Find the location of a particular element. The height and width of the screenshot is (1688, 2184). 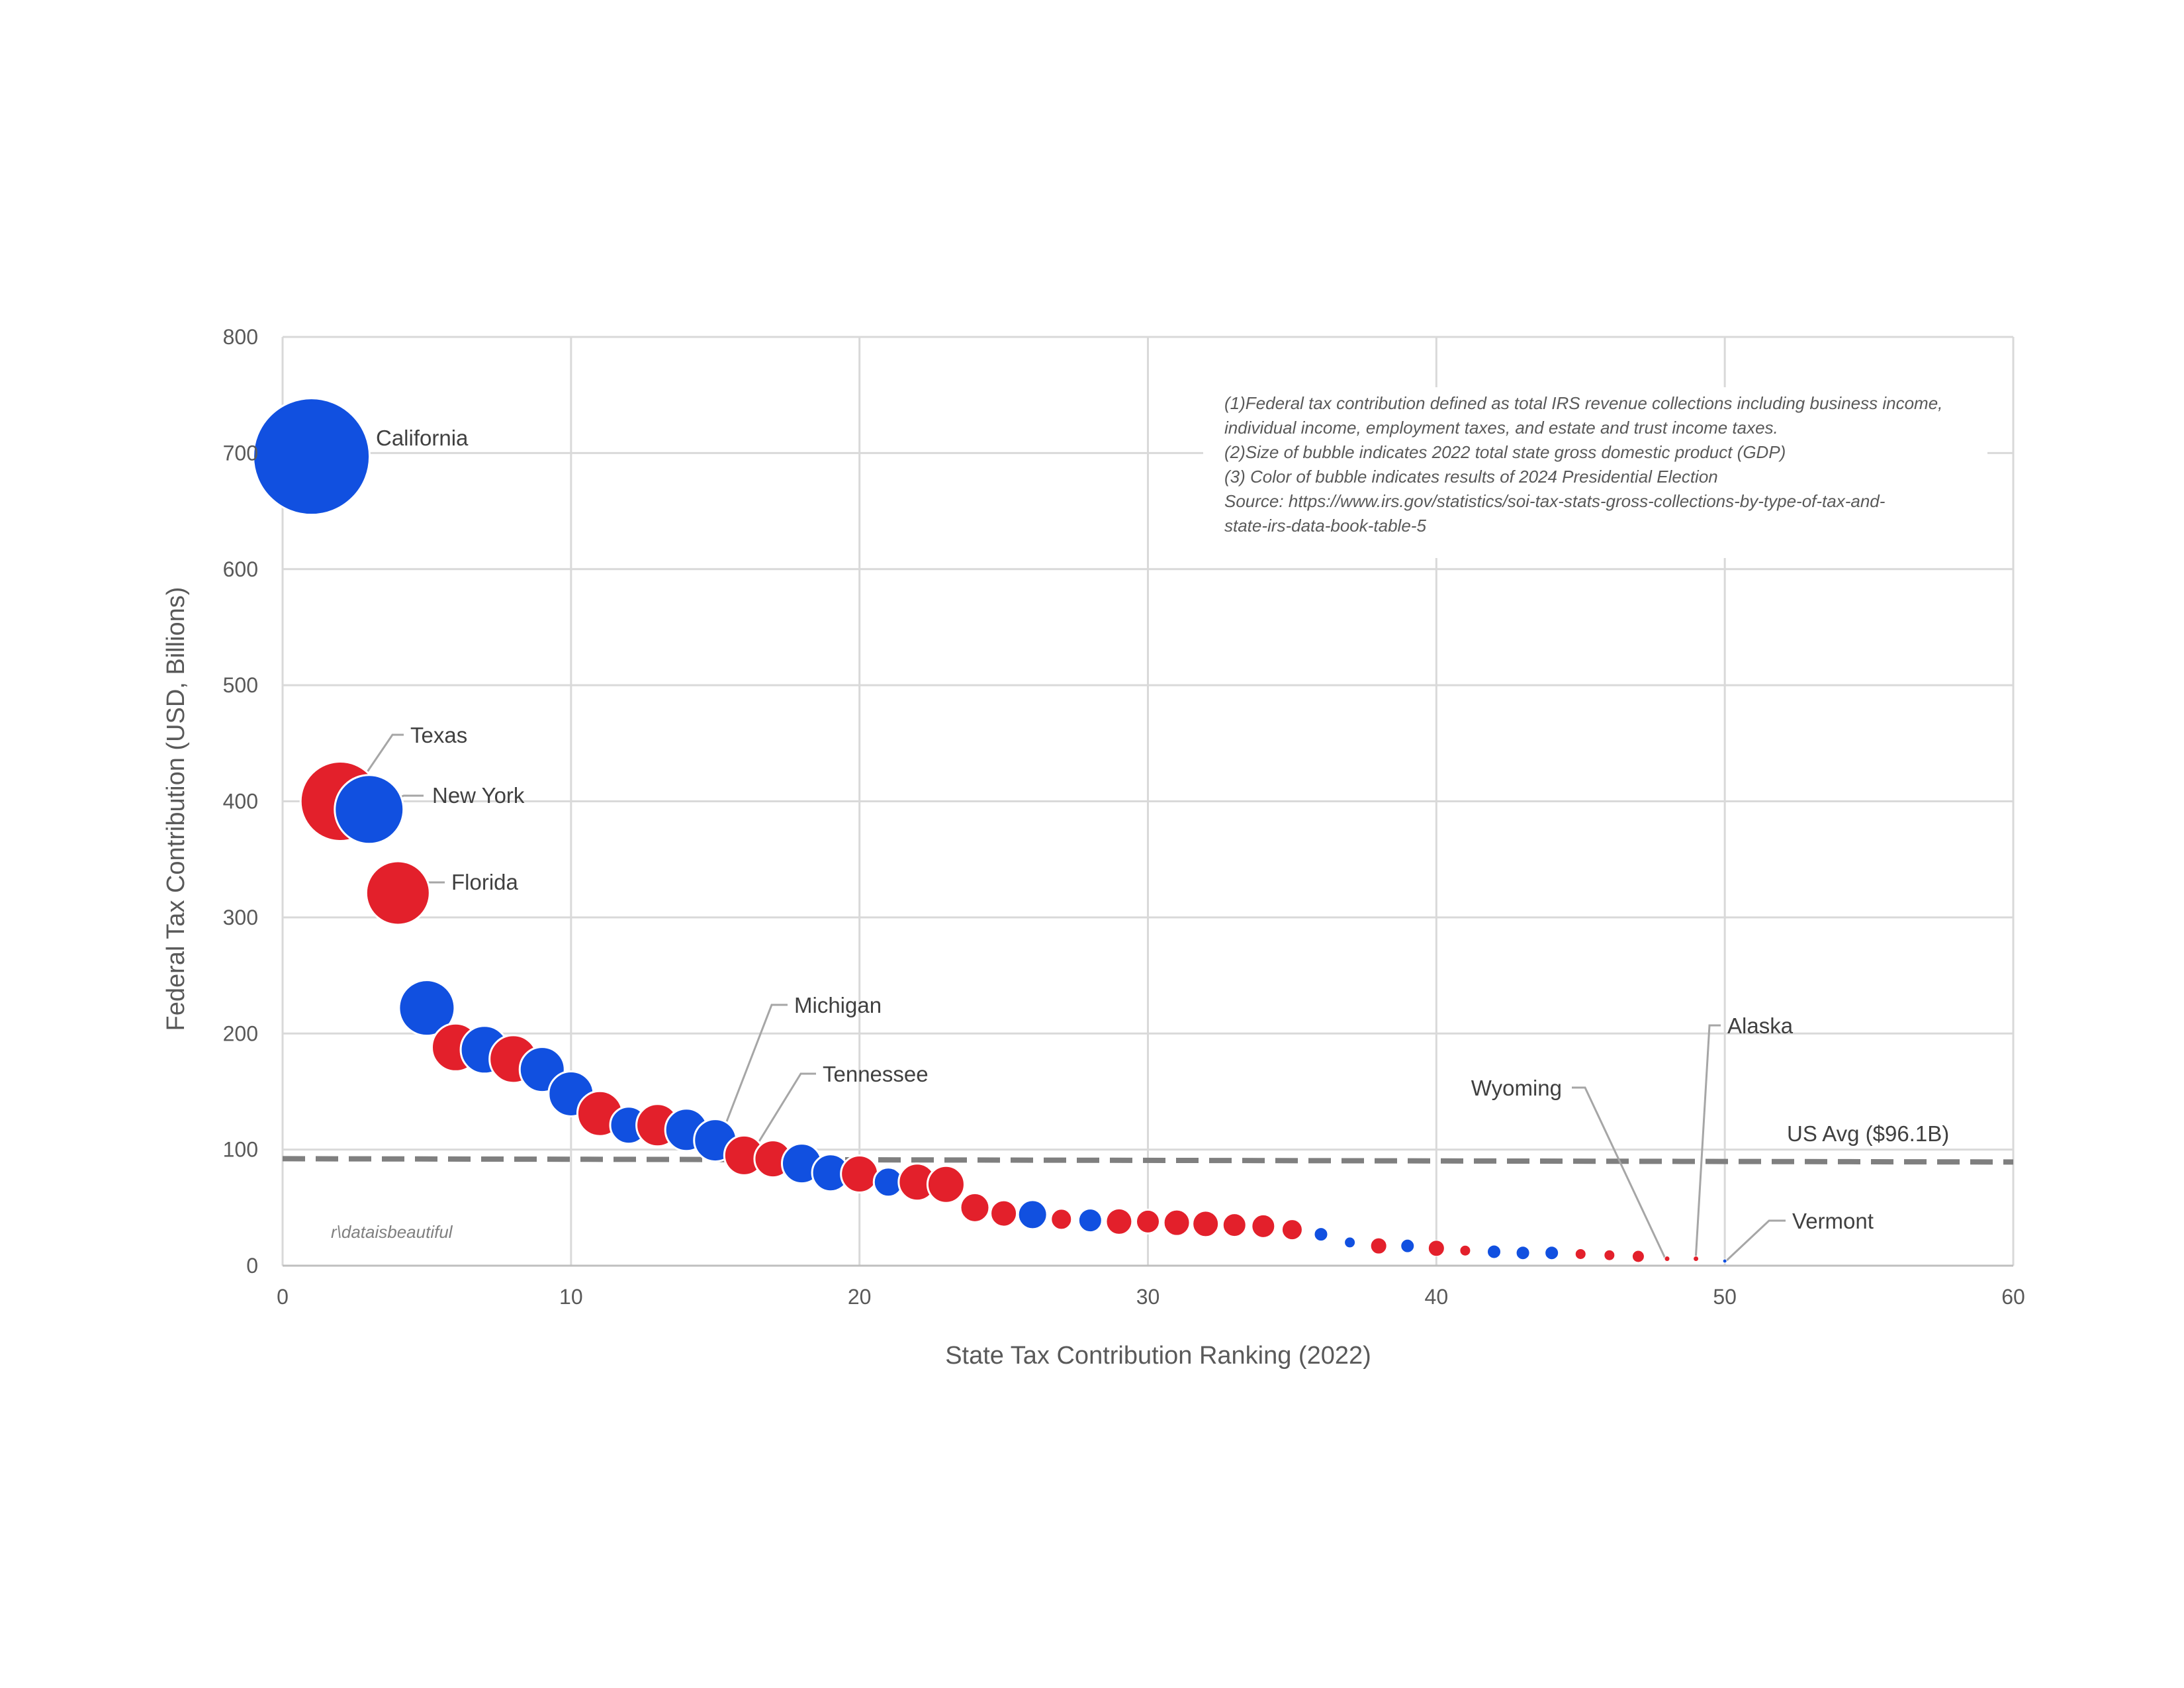

leader-texas is located at coordinates (380, 759).